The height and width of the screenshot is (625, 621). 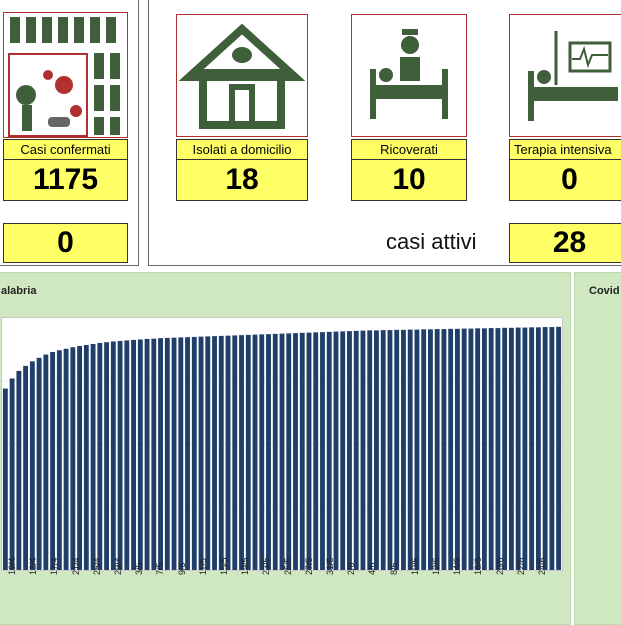 I want to click on x-tick-label: 2/6, so click(x=351, y=568).